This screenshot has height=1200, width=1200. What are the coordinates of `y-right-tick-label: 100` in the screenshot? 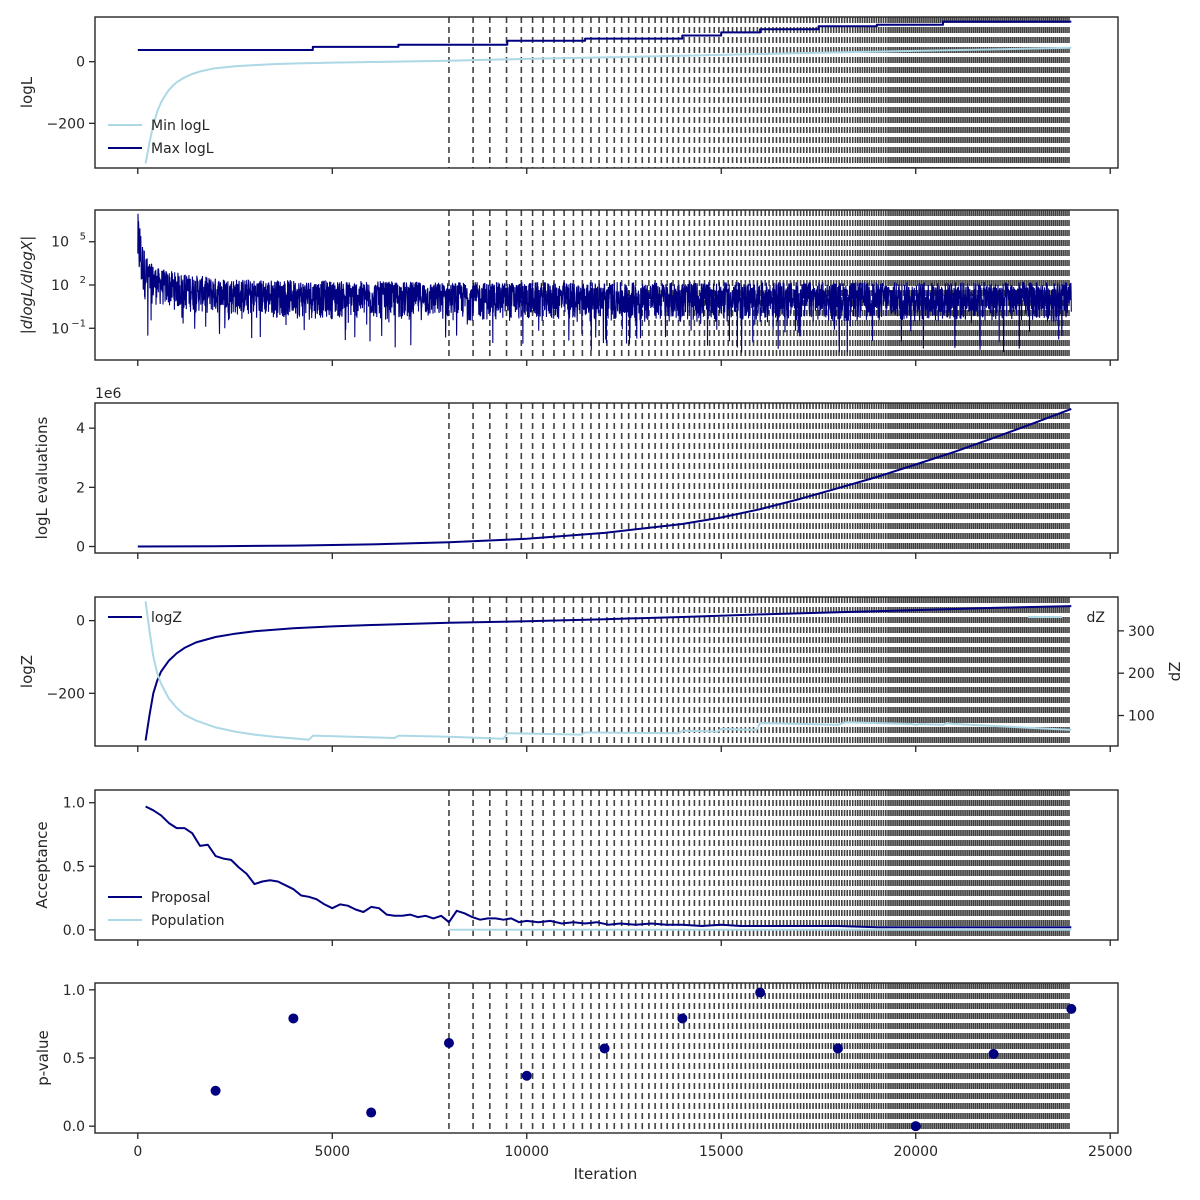 It's located at (1141, 717).